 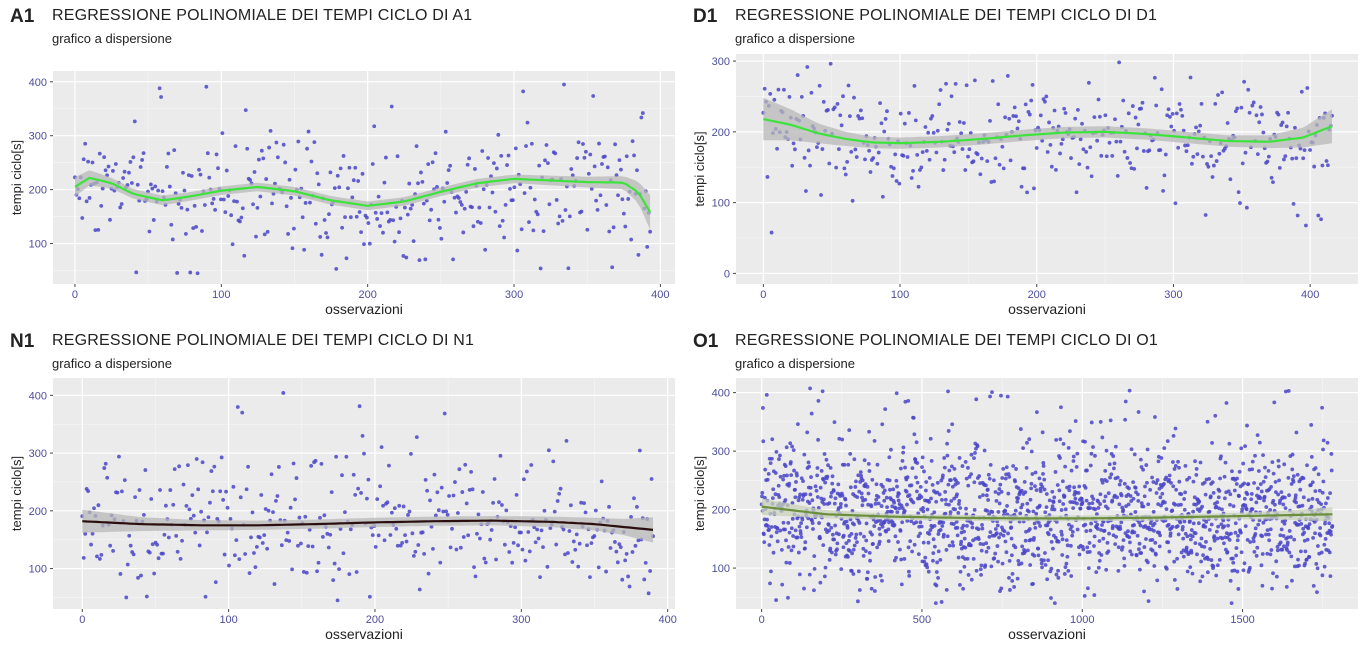 I want to click on y-tick-label: 100, so click(x=721, y=569).